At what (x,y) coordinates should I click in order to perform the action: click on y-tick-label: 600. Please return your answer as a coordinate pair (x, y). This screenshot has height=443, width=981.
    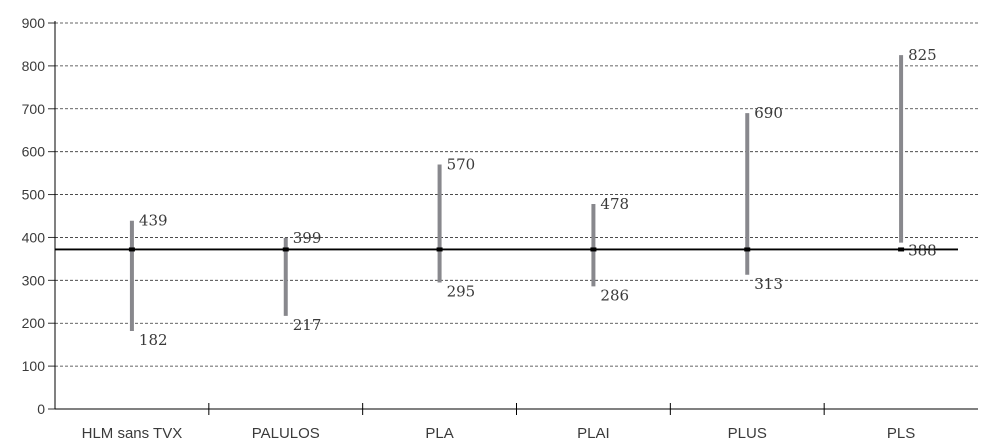
    Looking at the image, I should click on (34, 152).